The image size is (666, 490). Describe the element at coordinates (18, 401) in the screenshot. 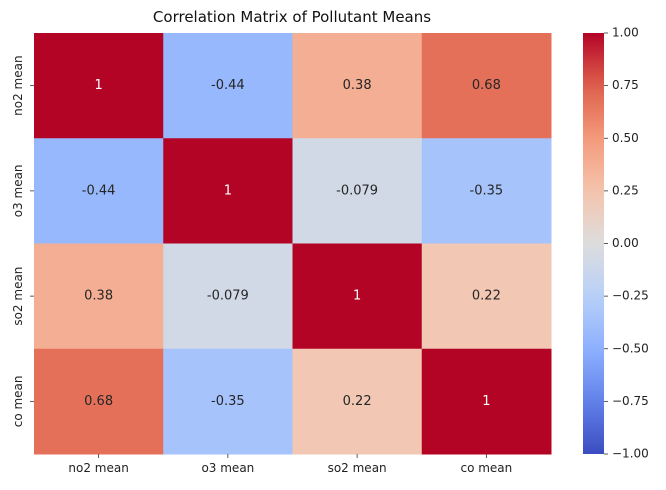

I see `y-tick-label: co mean` at that location.